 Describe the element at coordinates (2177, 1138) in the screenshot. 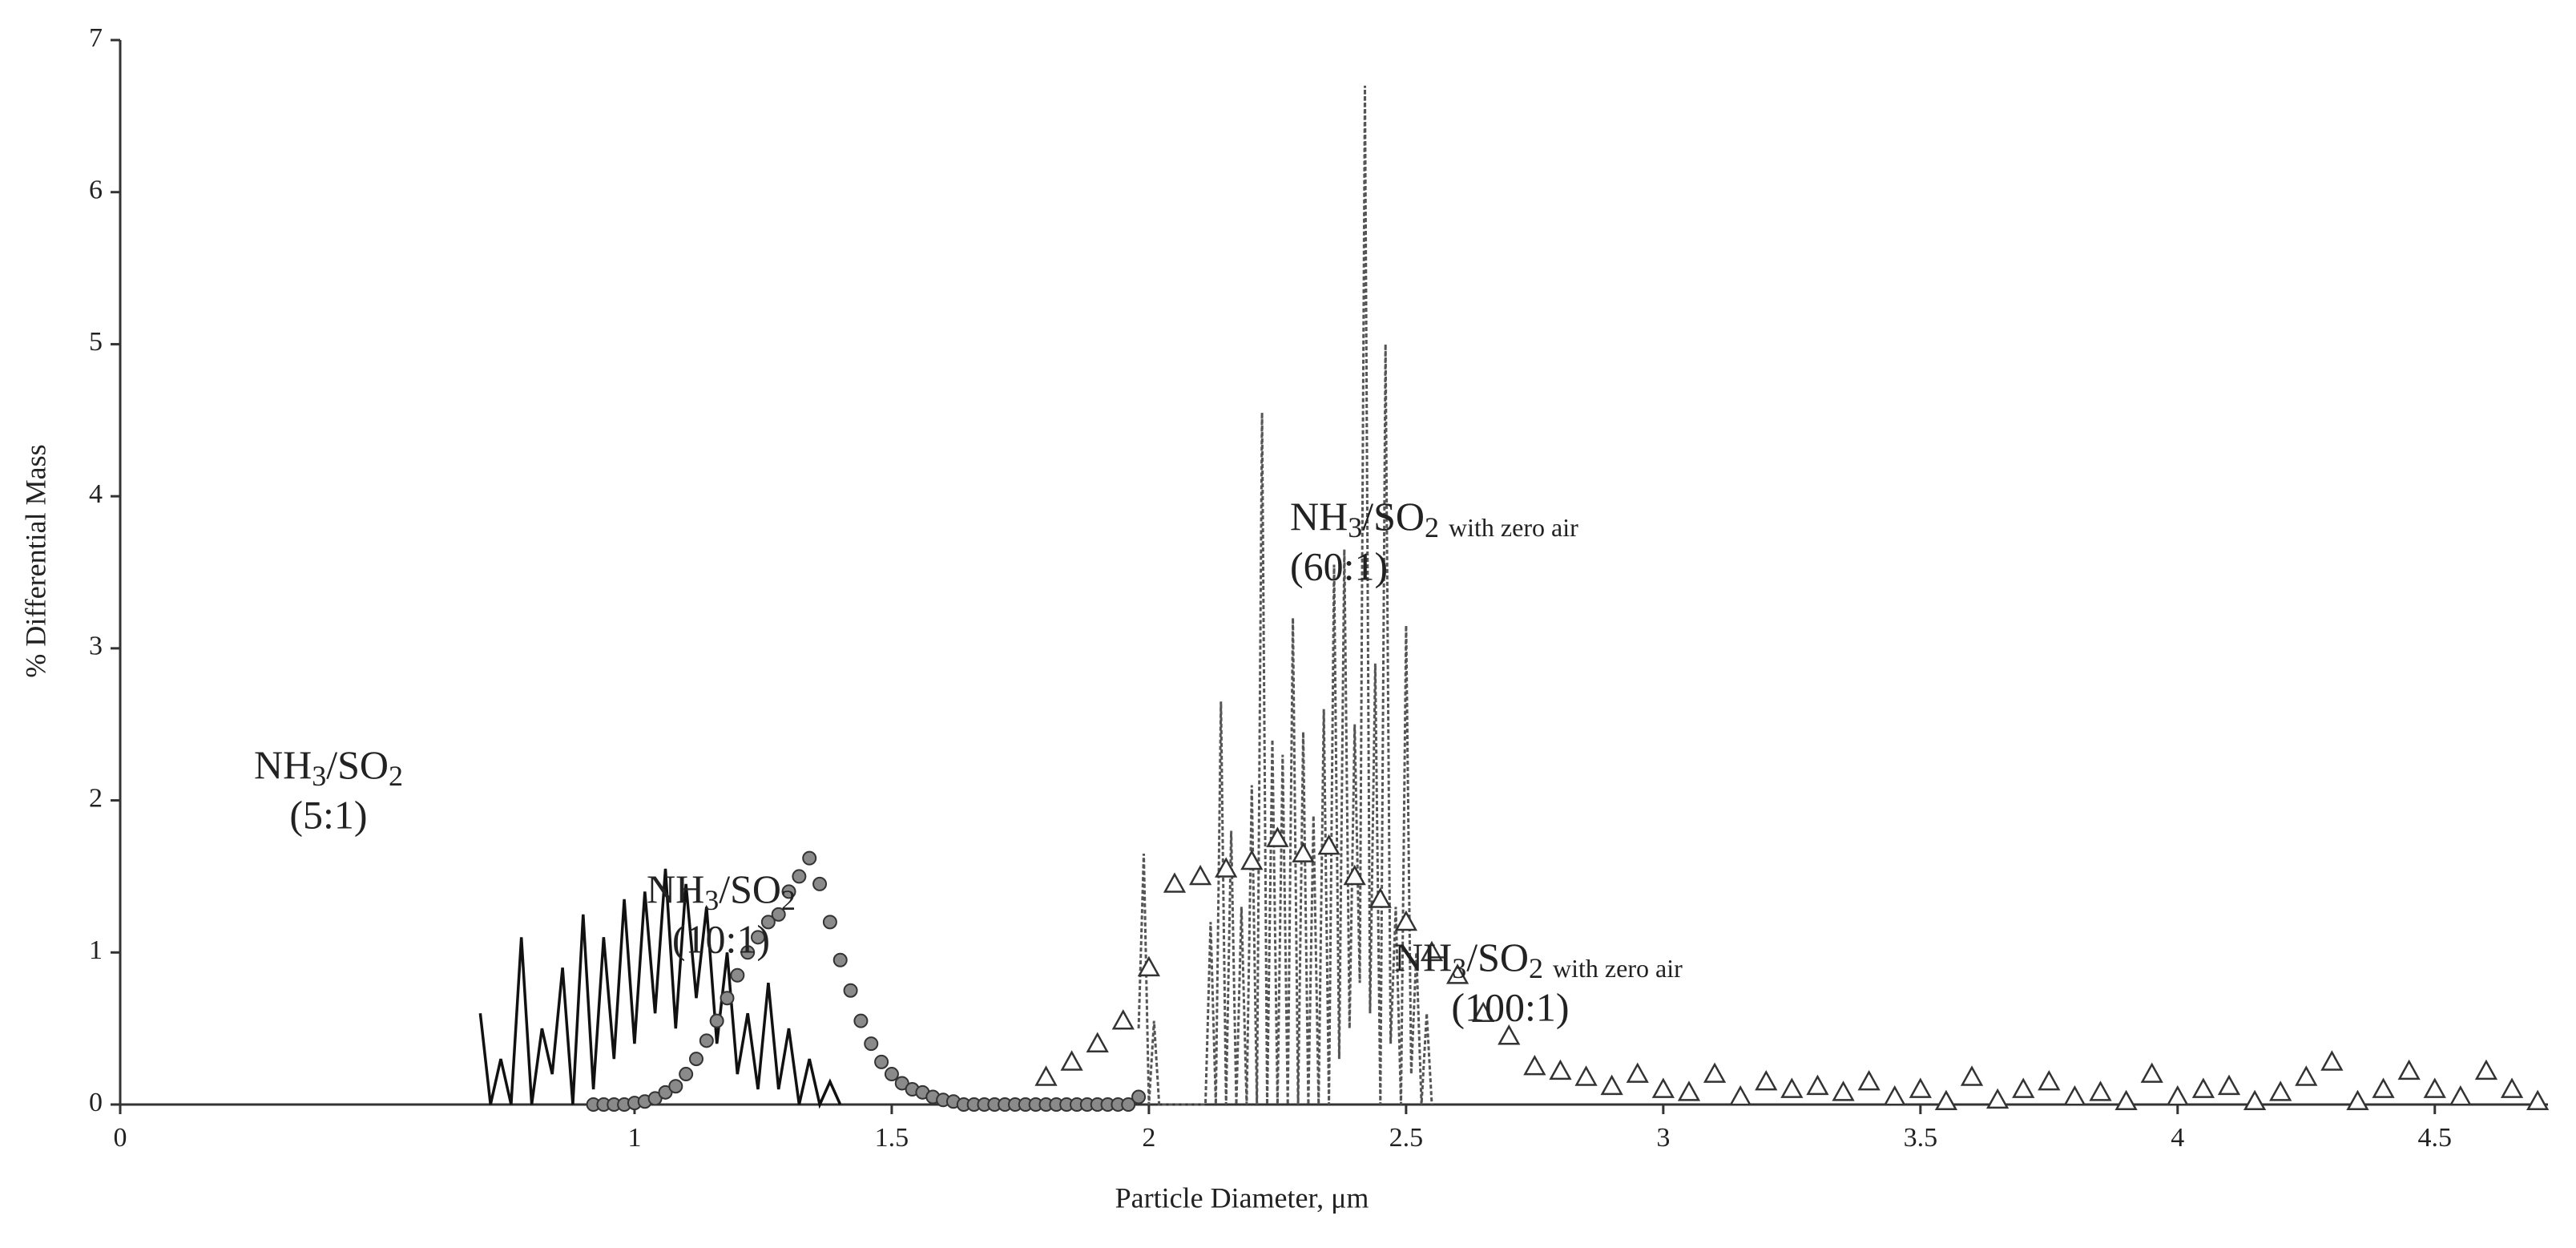

I see `x-tick-label: 4` at that location.